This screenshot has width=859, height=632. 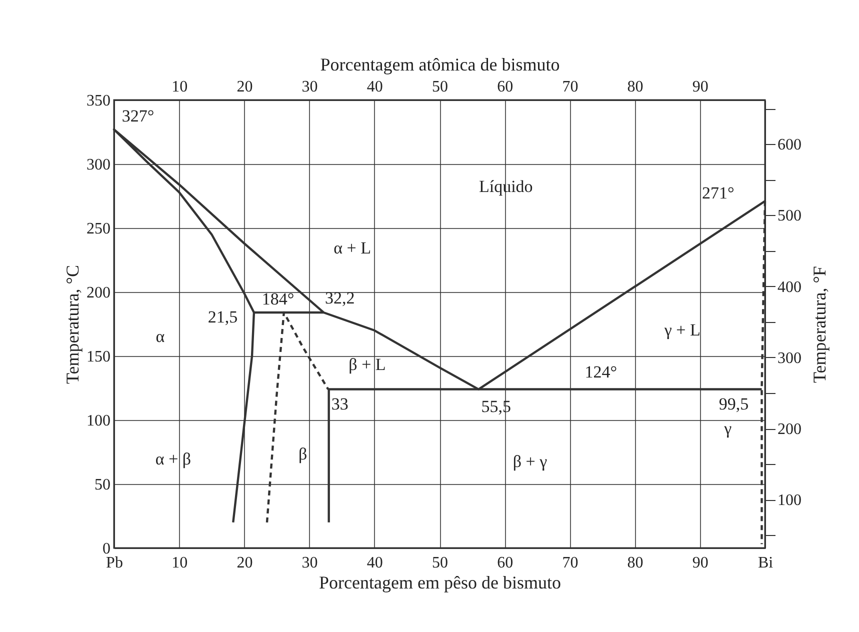 I want to click on annotation: α + L, so click(x=352, y=248).